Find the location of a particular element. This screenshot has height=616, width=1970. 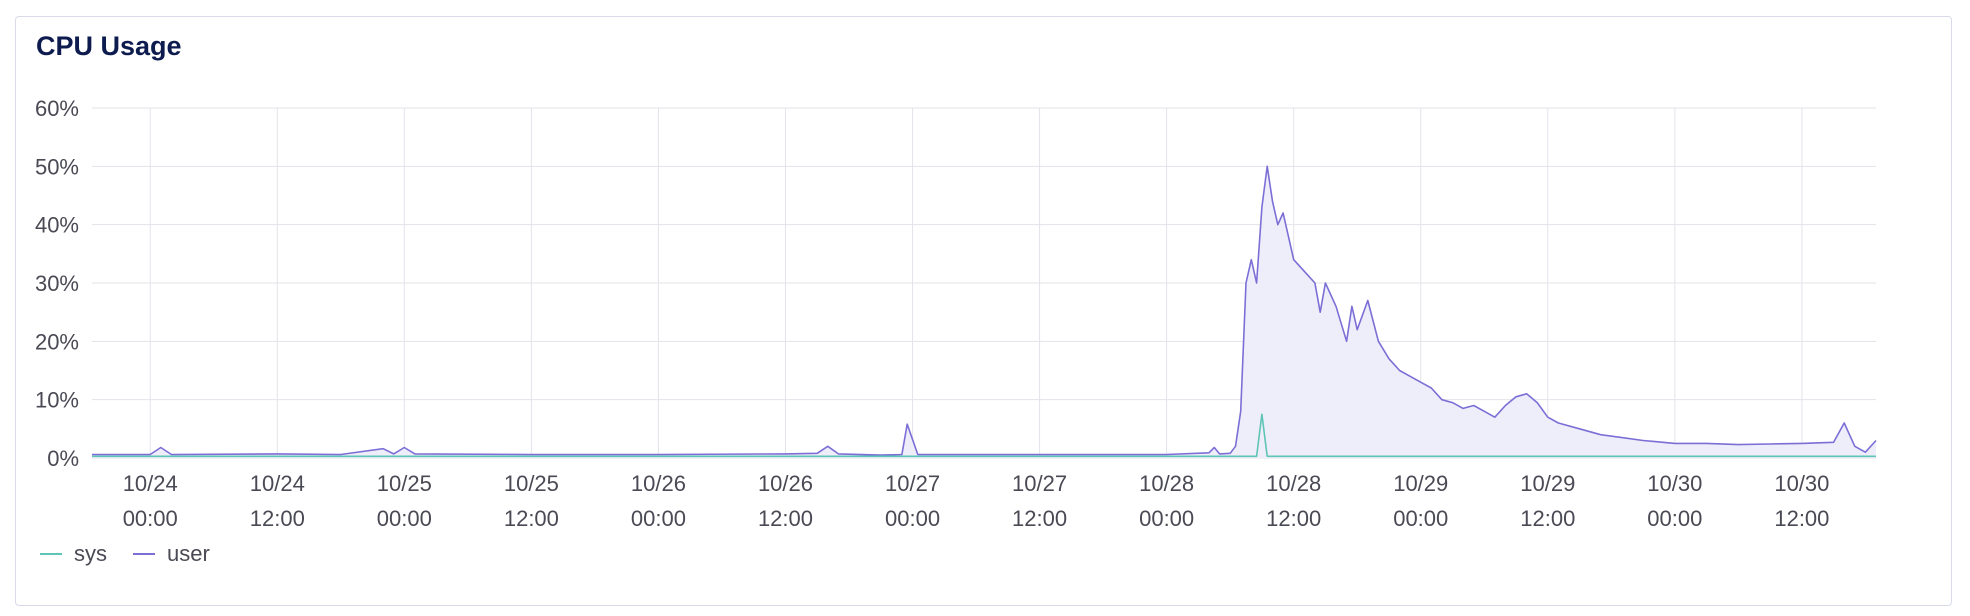

x-tick: 10/28 12:00 is located at coordinates (1293, 501).